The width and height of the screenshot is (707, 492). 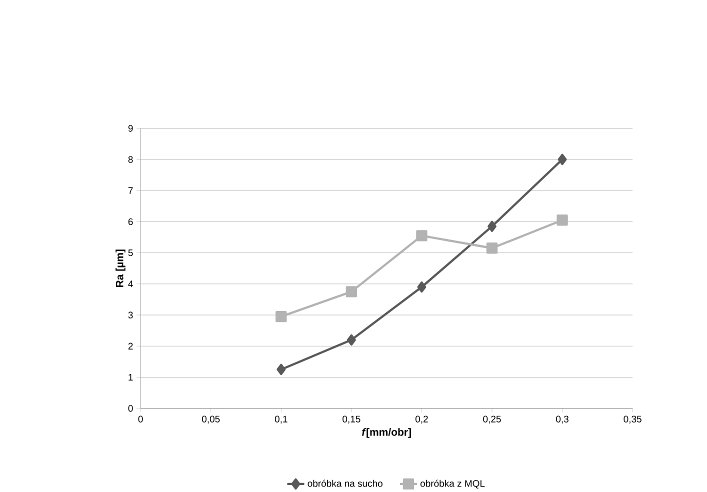 I want to click on y-tick-label: 9, so click(x=130, y=128).